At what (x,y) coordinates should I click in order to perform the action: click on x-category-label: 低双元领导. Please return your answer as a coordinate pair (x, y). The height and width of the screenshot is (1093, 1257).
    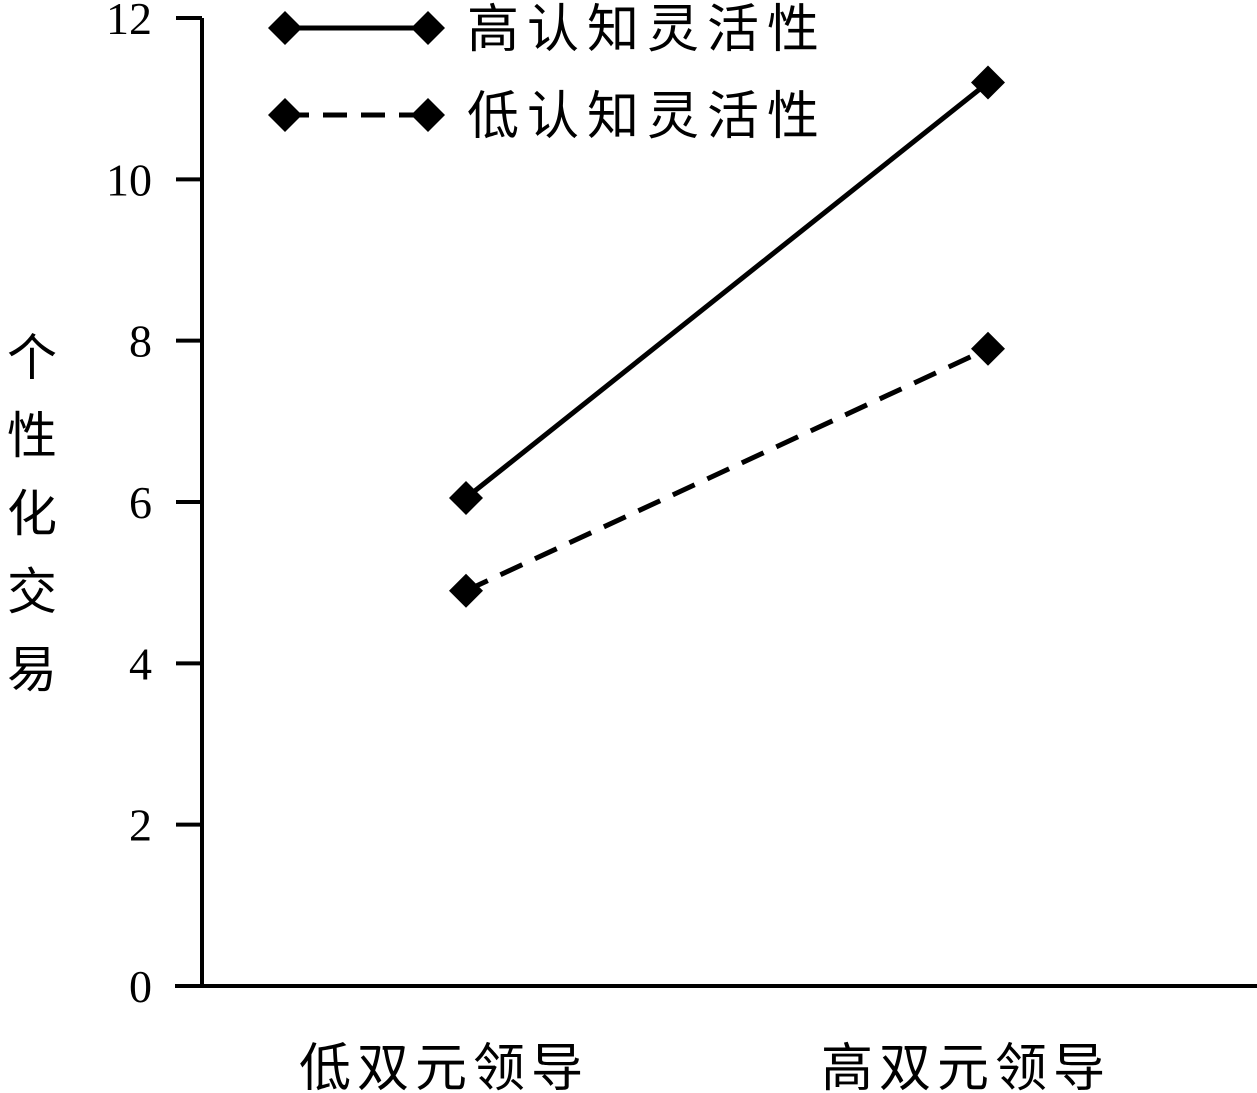
    Looking at the image, I should click on (444, 1066).